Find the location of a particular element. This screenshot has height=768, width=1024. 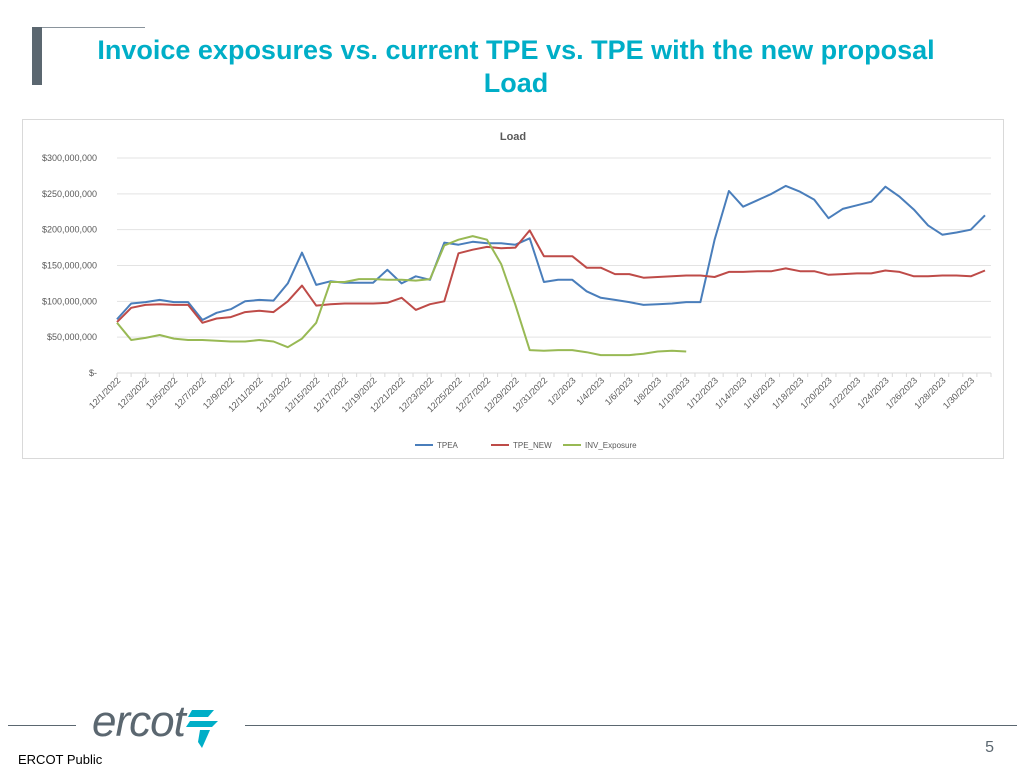

series-line-tpe-new is located at coordinates (551, 276).